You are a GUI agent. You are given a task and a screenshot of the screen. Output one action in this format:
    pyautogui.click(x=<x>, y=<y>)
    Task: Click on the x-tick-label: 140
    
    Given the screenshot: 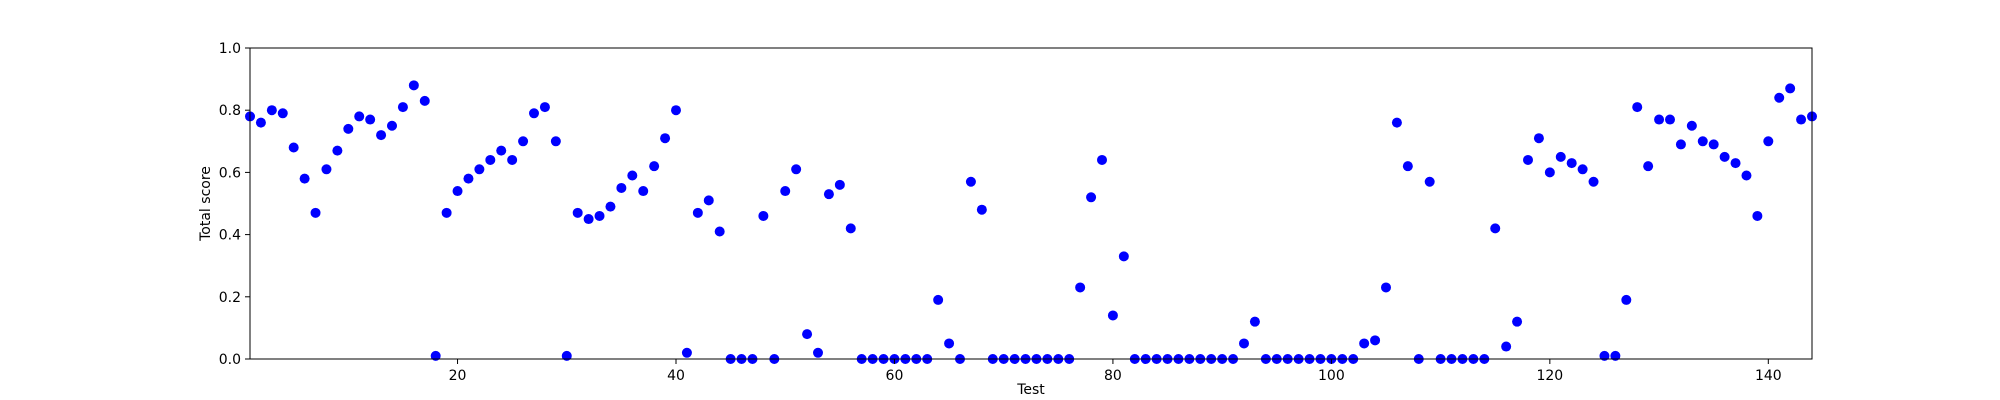 What is the action you would take?
    pyautogui.click(x=1768, y=376)
    